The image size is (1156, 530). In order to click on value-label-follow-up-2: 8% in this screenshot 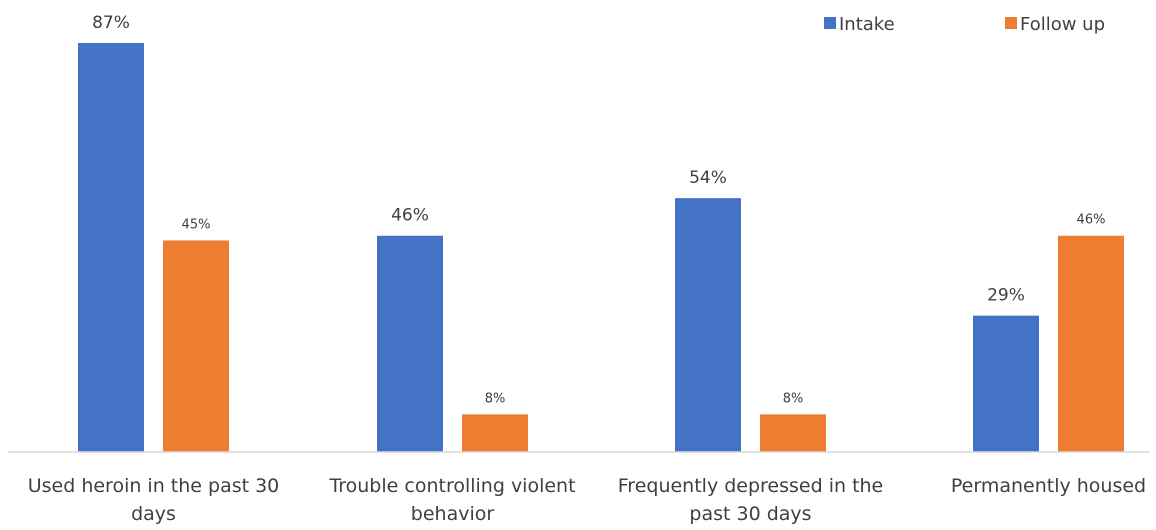, I will do `click(793, 398)`.